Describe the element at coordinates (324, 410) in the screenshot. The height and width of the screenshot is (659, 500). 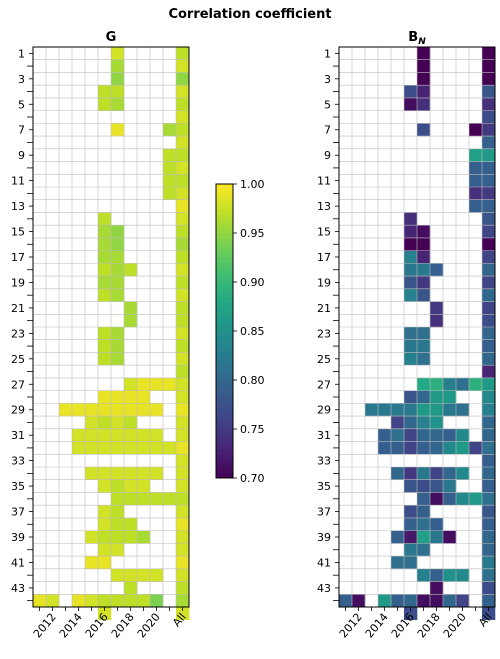
I see `y-tick-label: 29` at that location.